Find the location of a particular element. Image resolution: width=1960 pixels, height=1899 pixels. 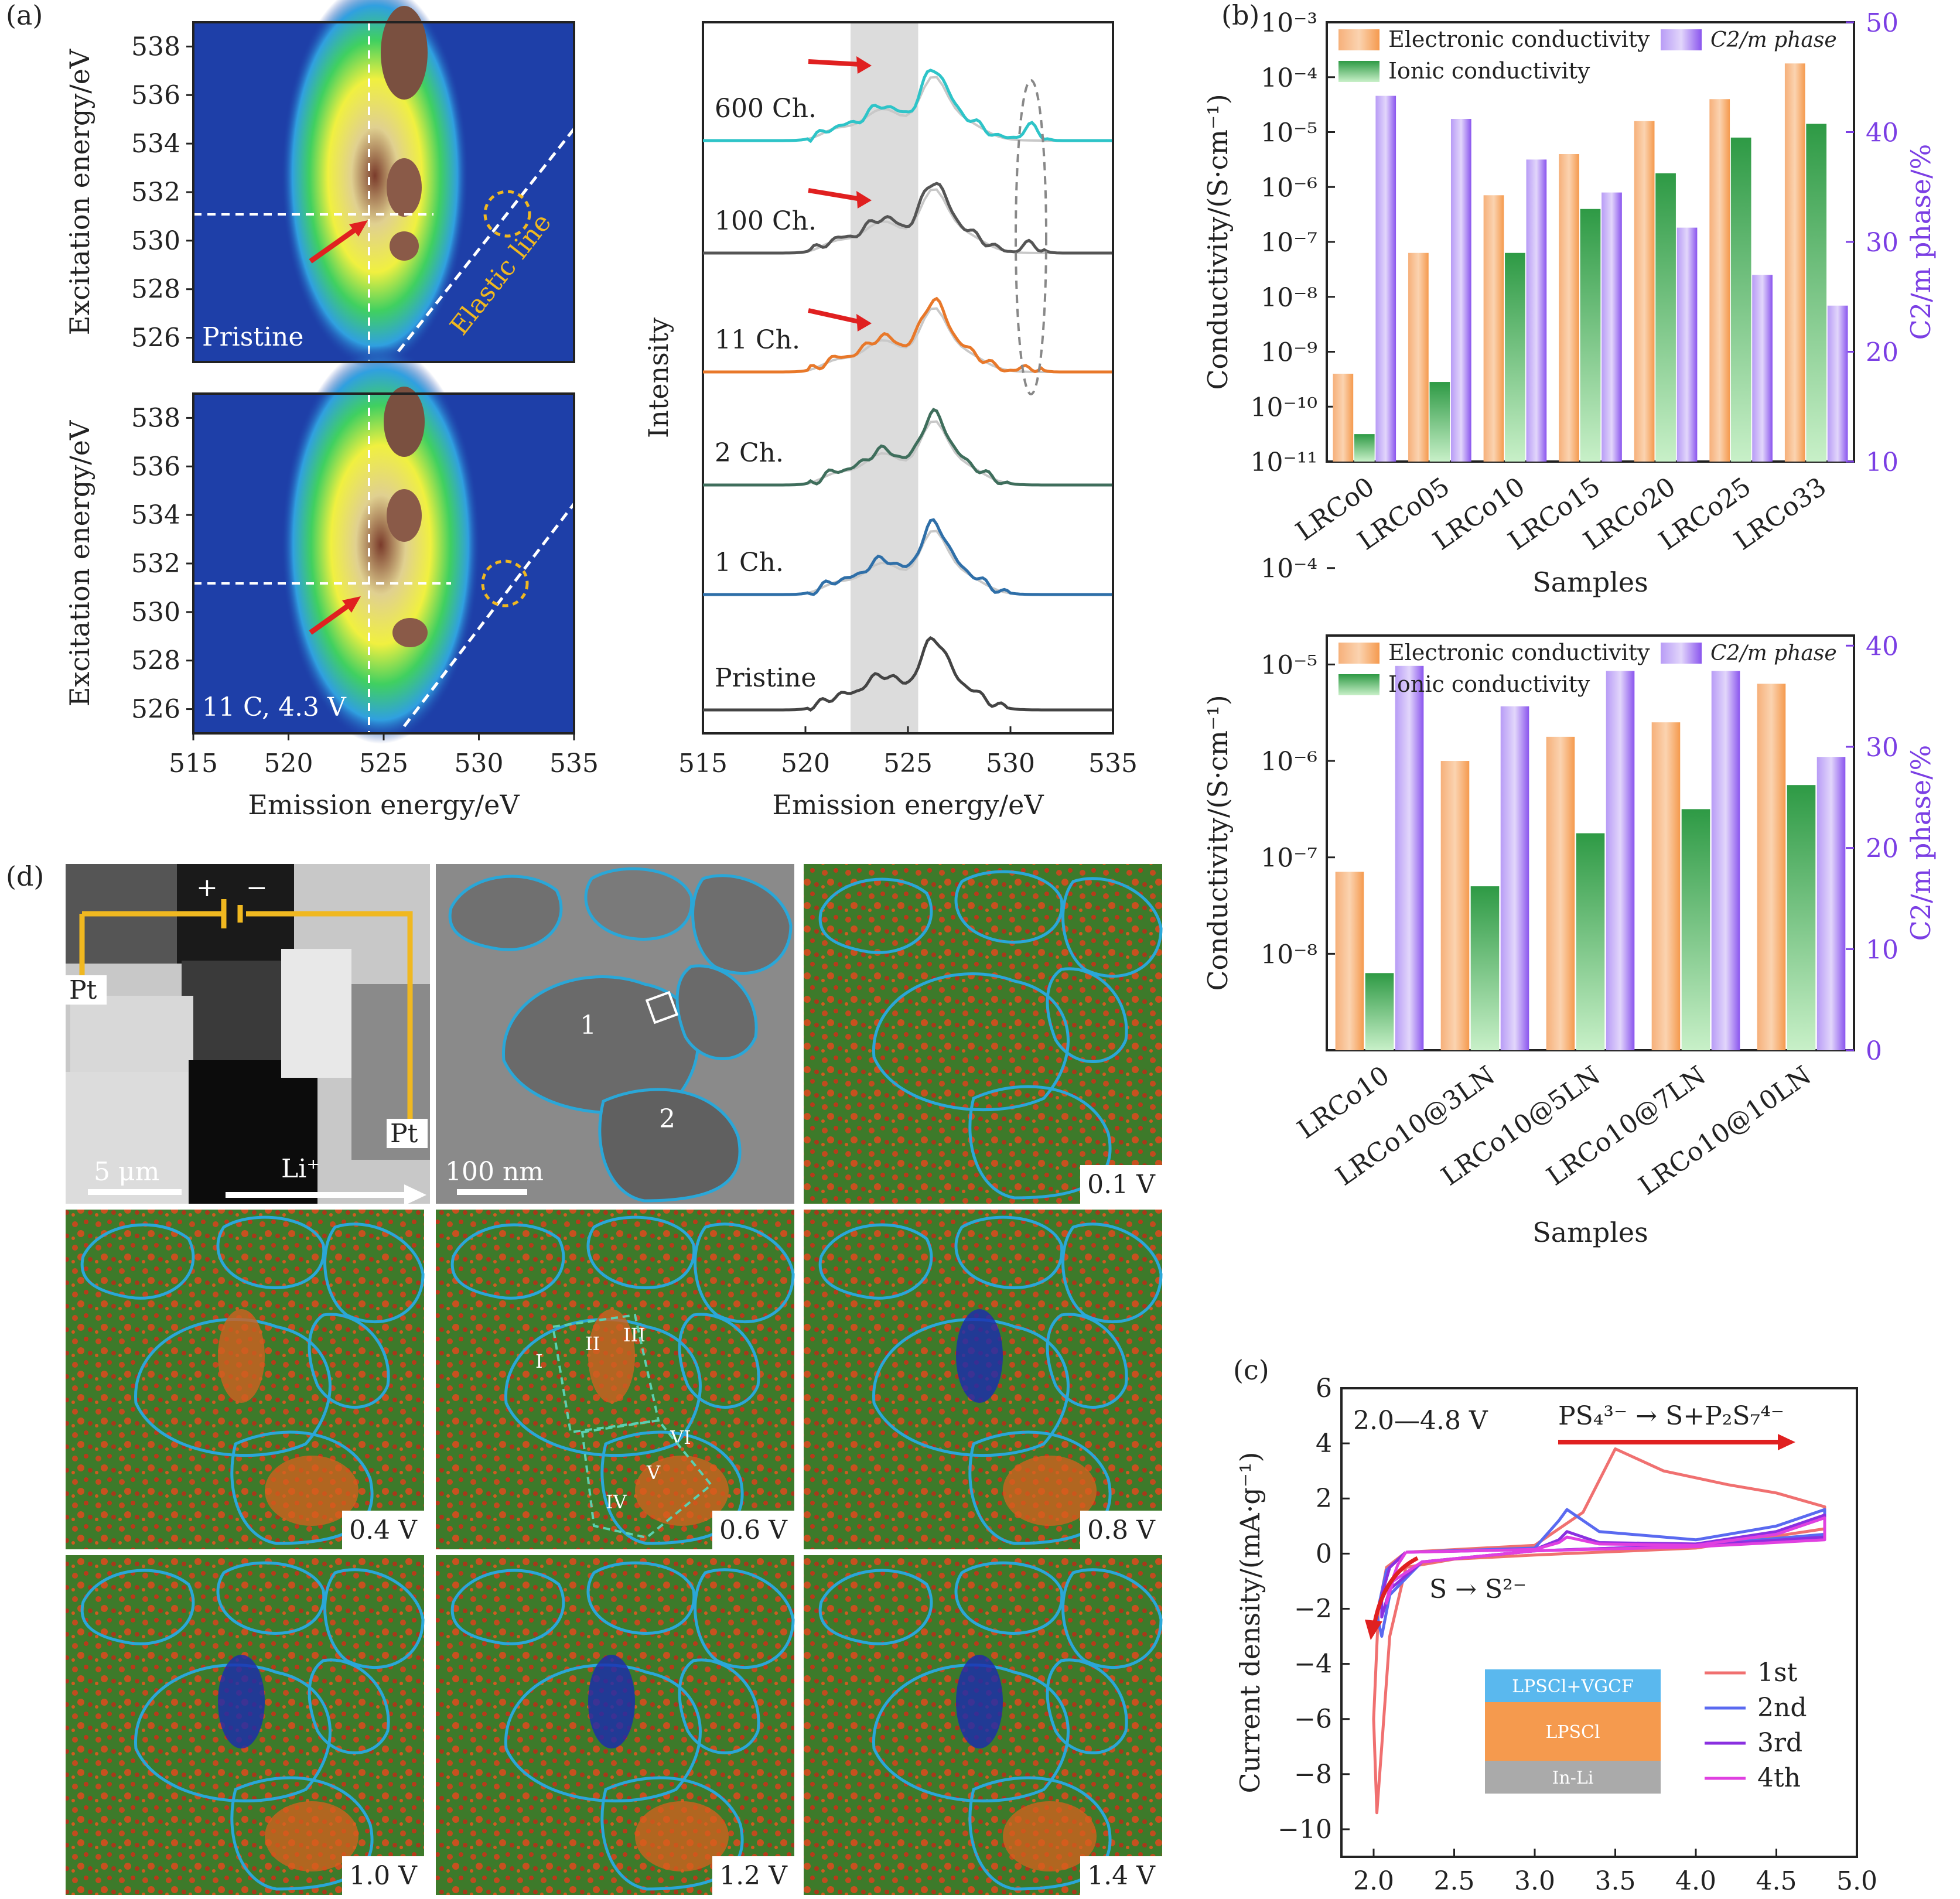

reduction-arrowhead is located at coordinates (1373, 1630).